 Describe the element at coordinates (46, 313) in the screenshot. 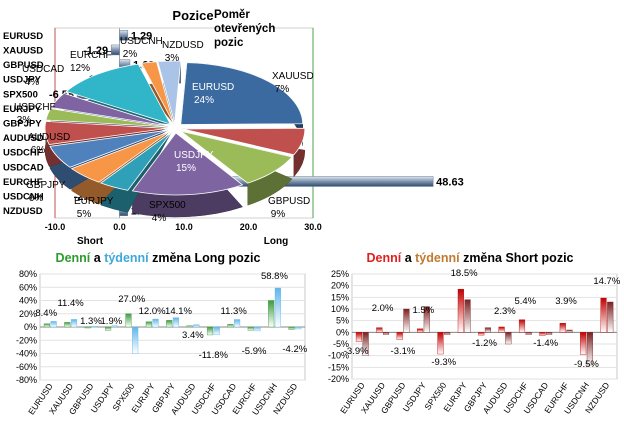

I see `value-label-EURUSD: 8.4%` at that location.